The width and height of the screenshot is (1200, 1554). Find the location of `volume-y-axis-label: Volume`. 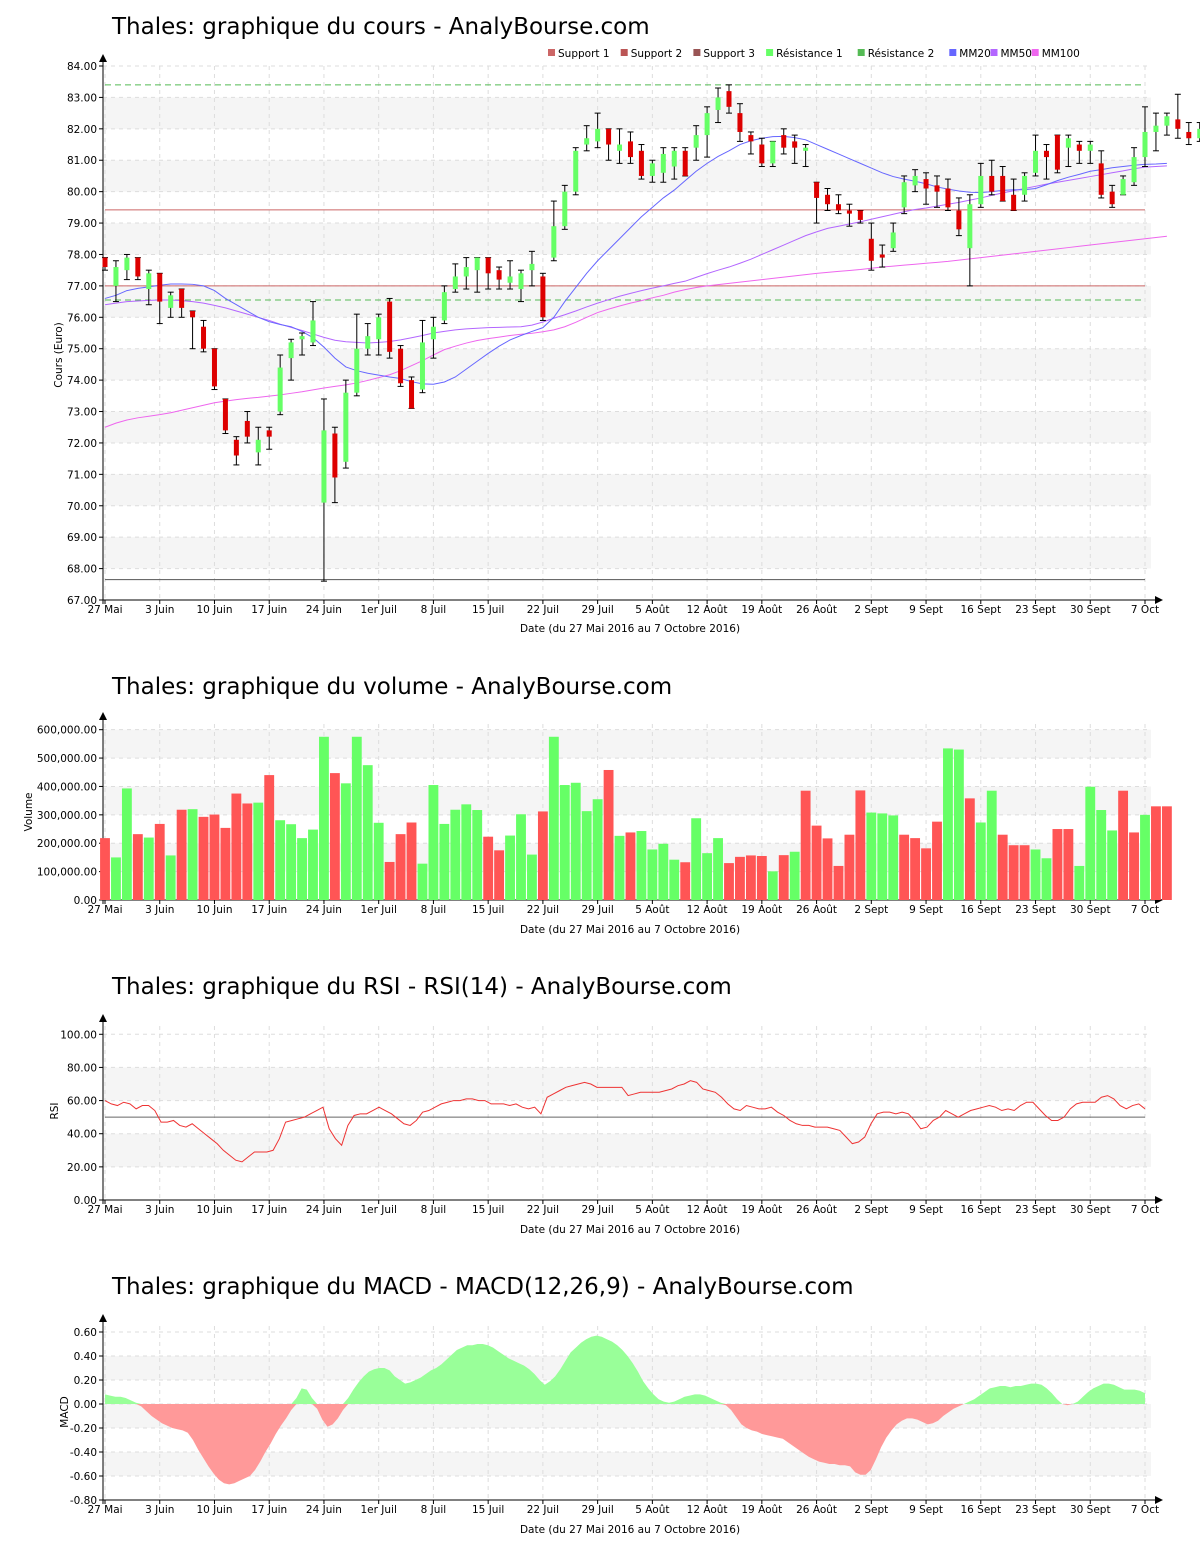

volume-y-axis-label: Volume is located at coordinates (29, 811).